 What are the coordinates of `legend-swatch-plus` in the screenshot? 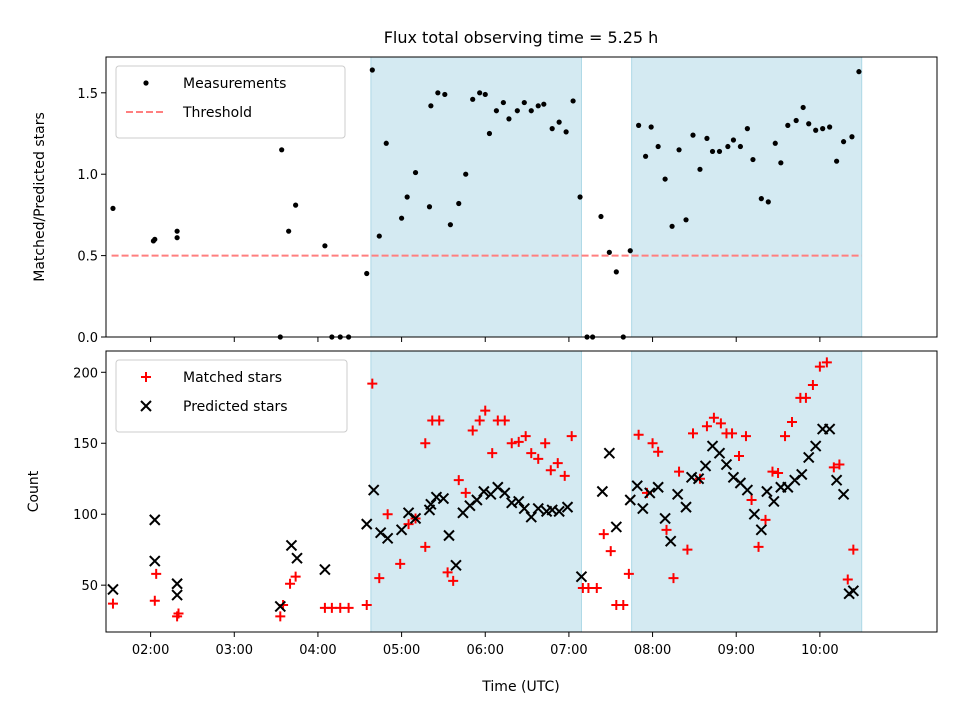 It's located at (146, 377).